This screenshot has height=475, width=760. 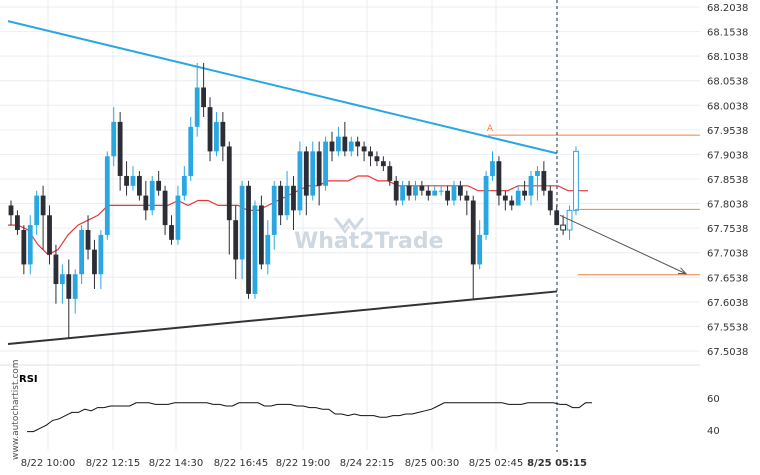 I want to click on price-tick-label: 68.1038, so click(x=727, y=57).